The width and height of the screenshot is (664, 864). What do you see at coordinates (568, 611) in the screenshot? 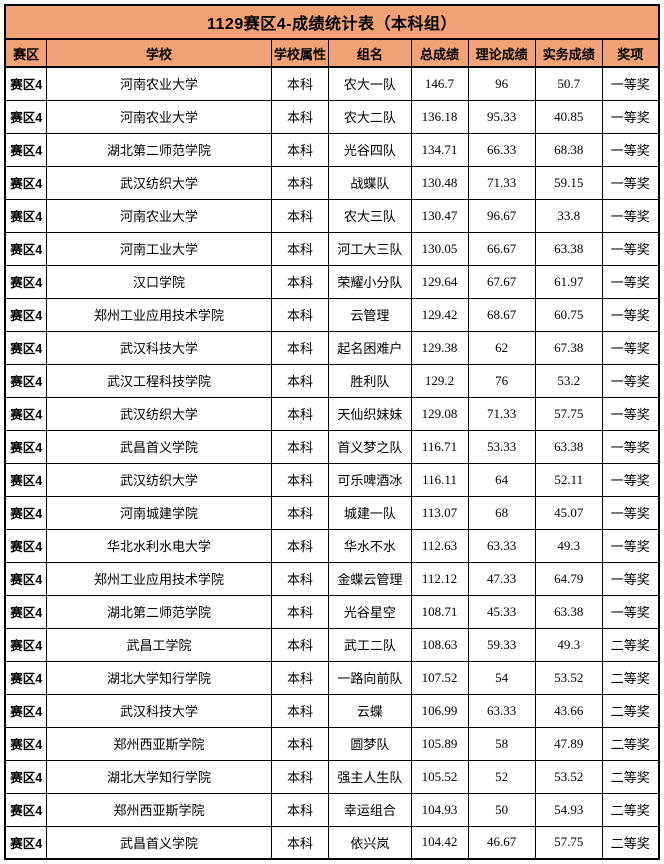
I see `cell-practice-score: 63.38` at bounding box center [568, 611].